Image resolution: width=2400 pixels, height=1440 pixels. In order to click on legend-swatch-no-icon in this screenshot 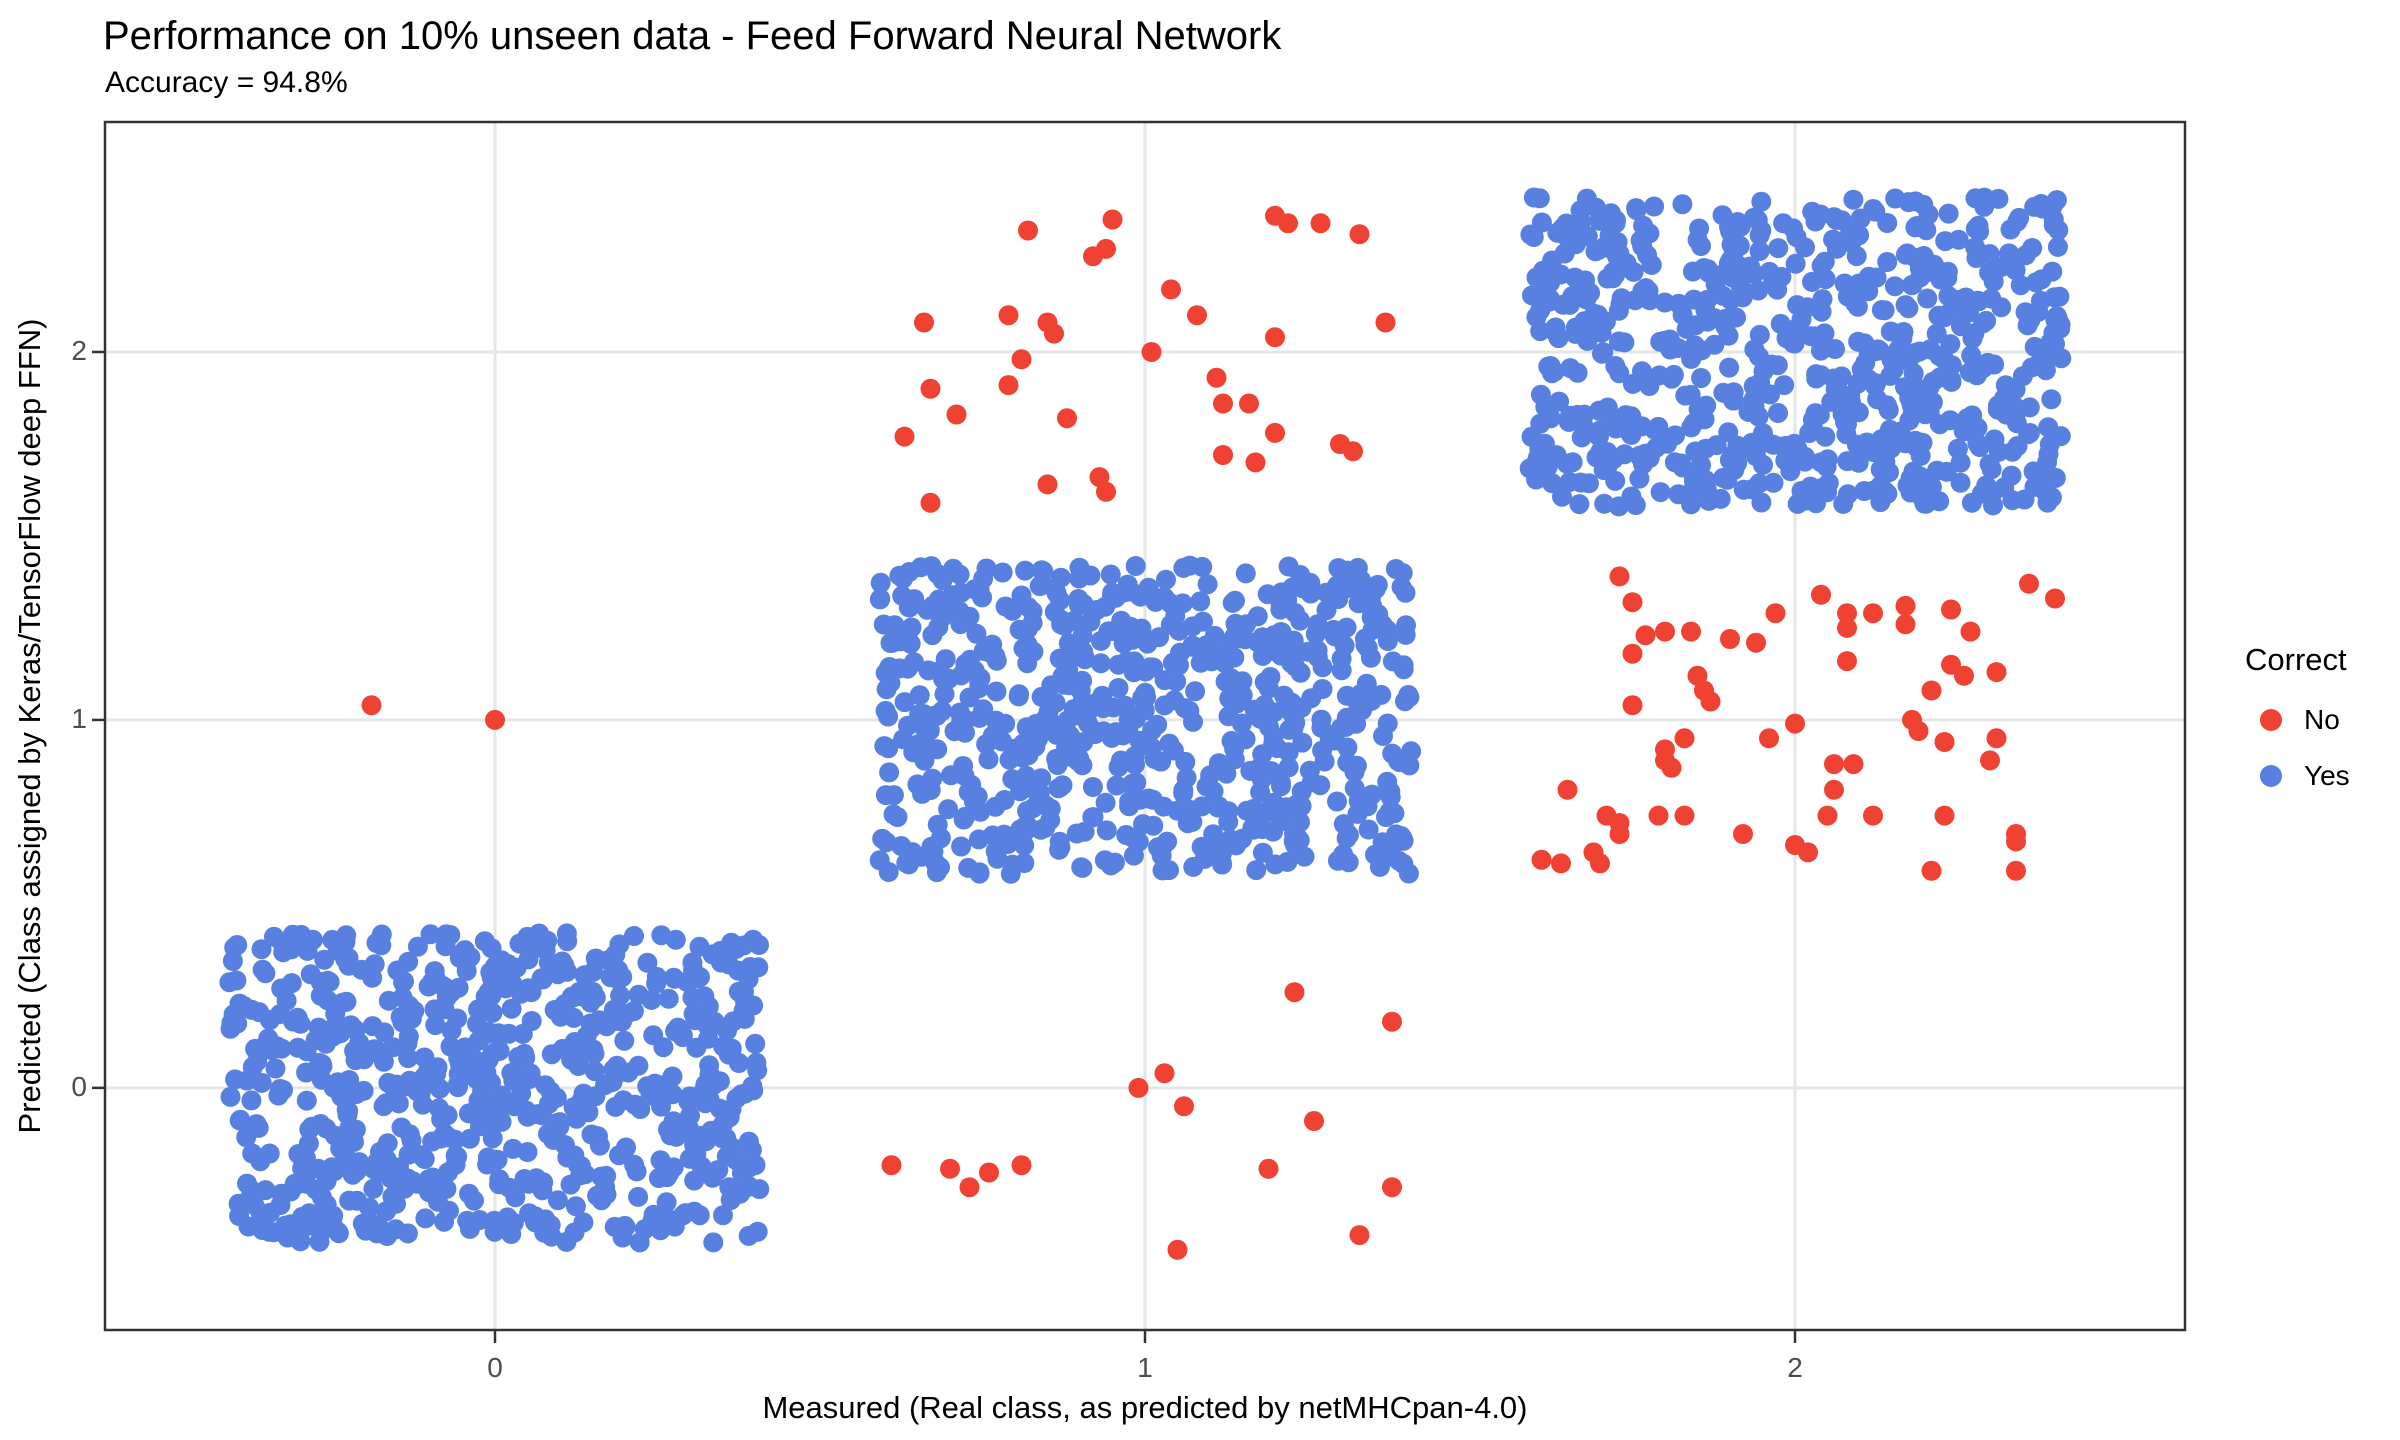, I will do `click(2271, 720)`.